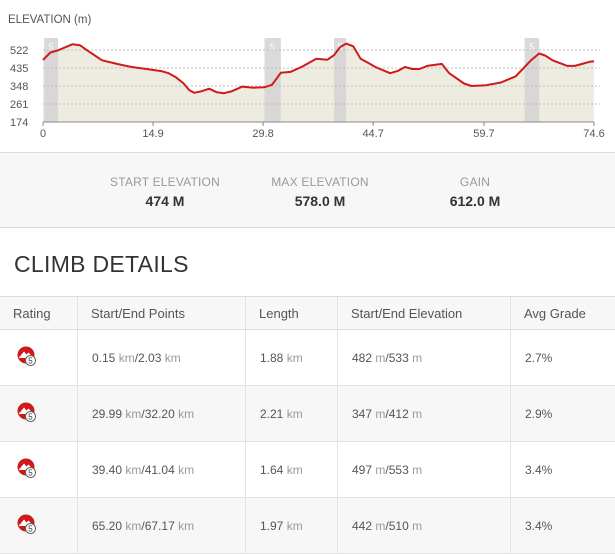 This screenshot has width=615, height=554. I want to click on end-elevation-value: 553, so click(399, 470).